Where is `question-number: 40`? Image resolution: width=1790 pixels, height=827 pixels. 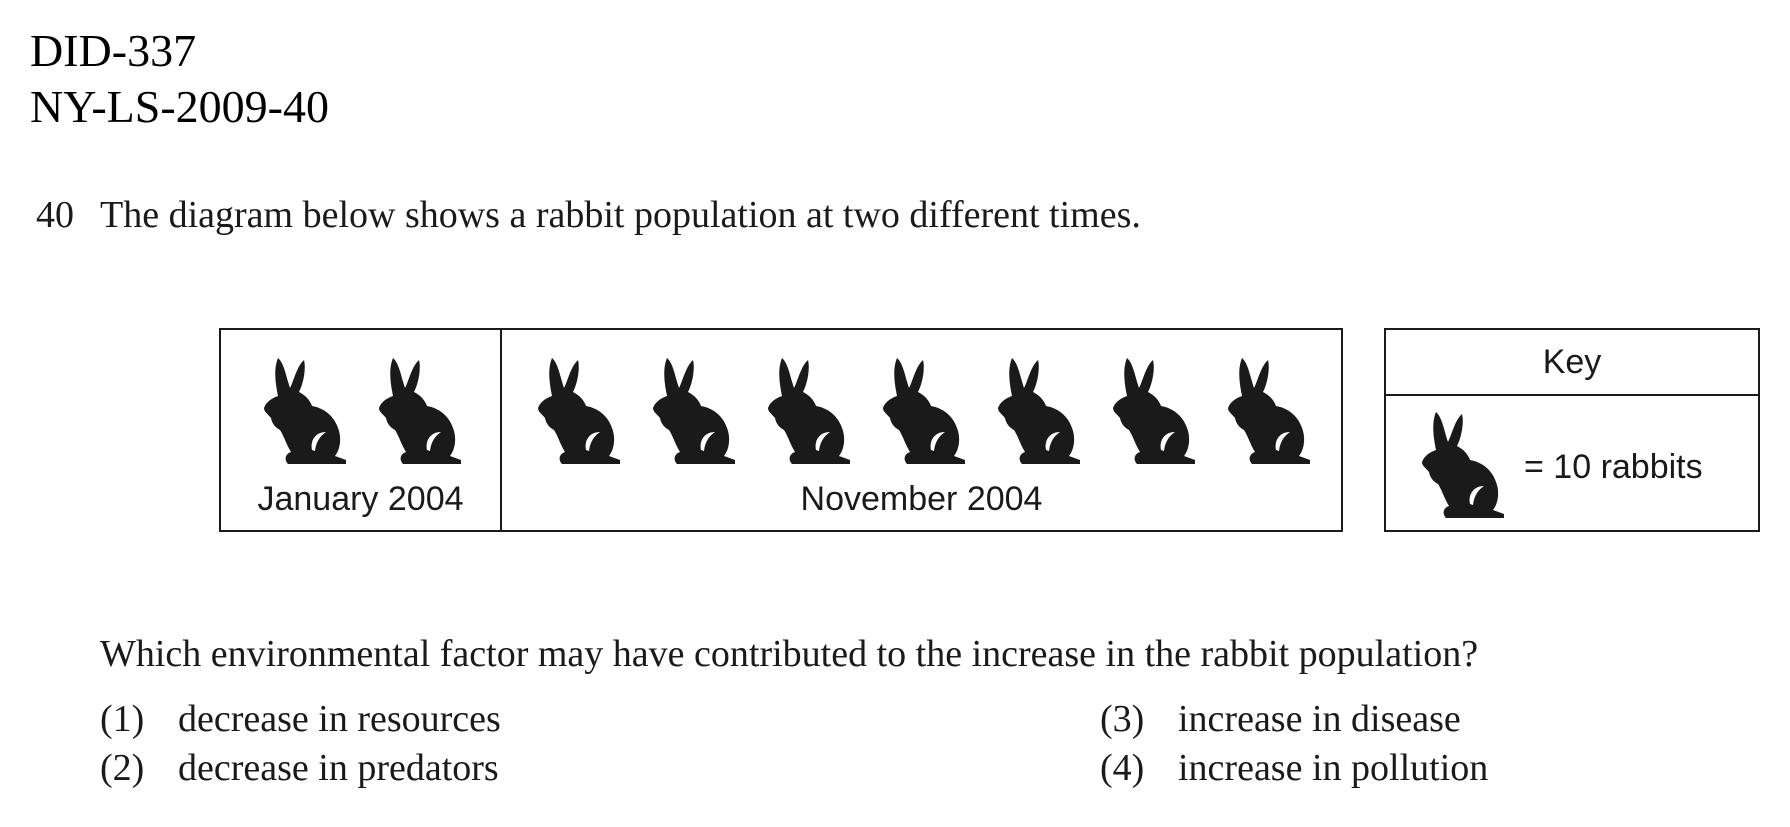
question-number: 40 is located at coordinates (55, 215).